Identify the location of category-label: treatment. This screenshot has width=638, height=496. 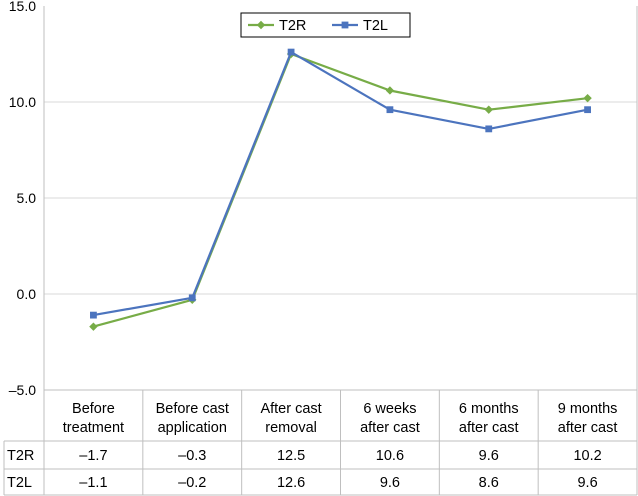
(93, 428).